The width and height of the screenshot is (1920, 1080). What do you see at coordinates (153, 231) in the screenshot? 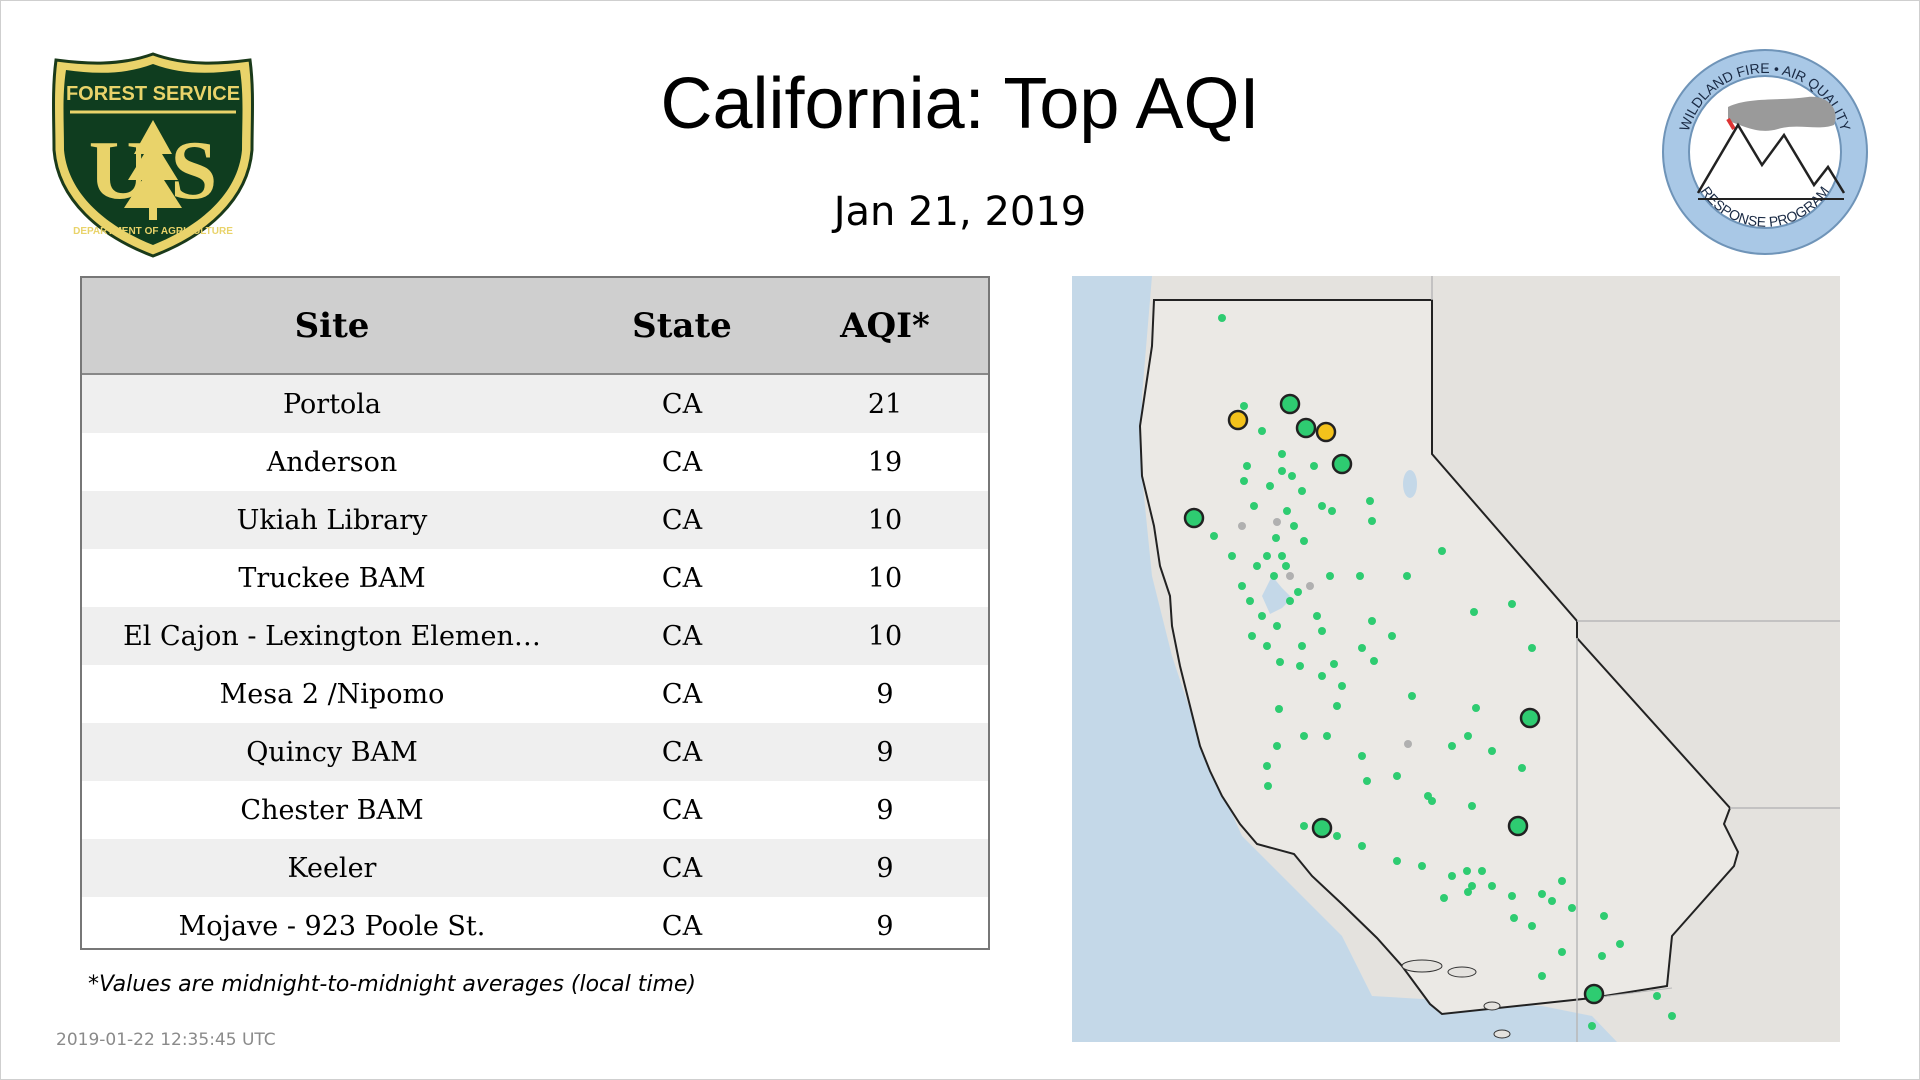
I see `department-text: DEPARTMENT OF AGRICULTURE` at bounding box center [153, 231].